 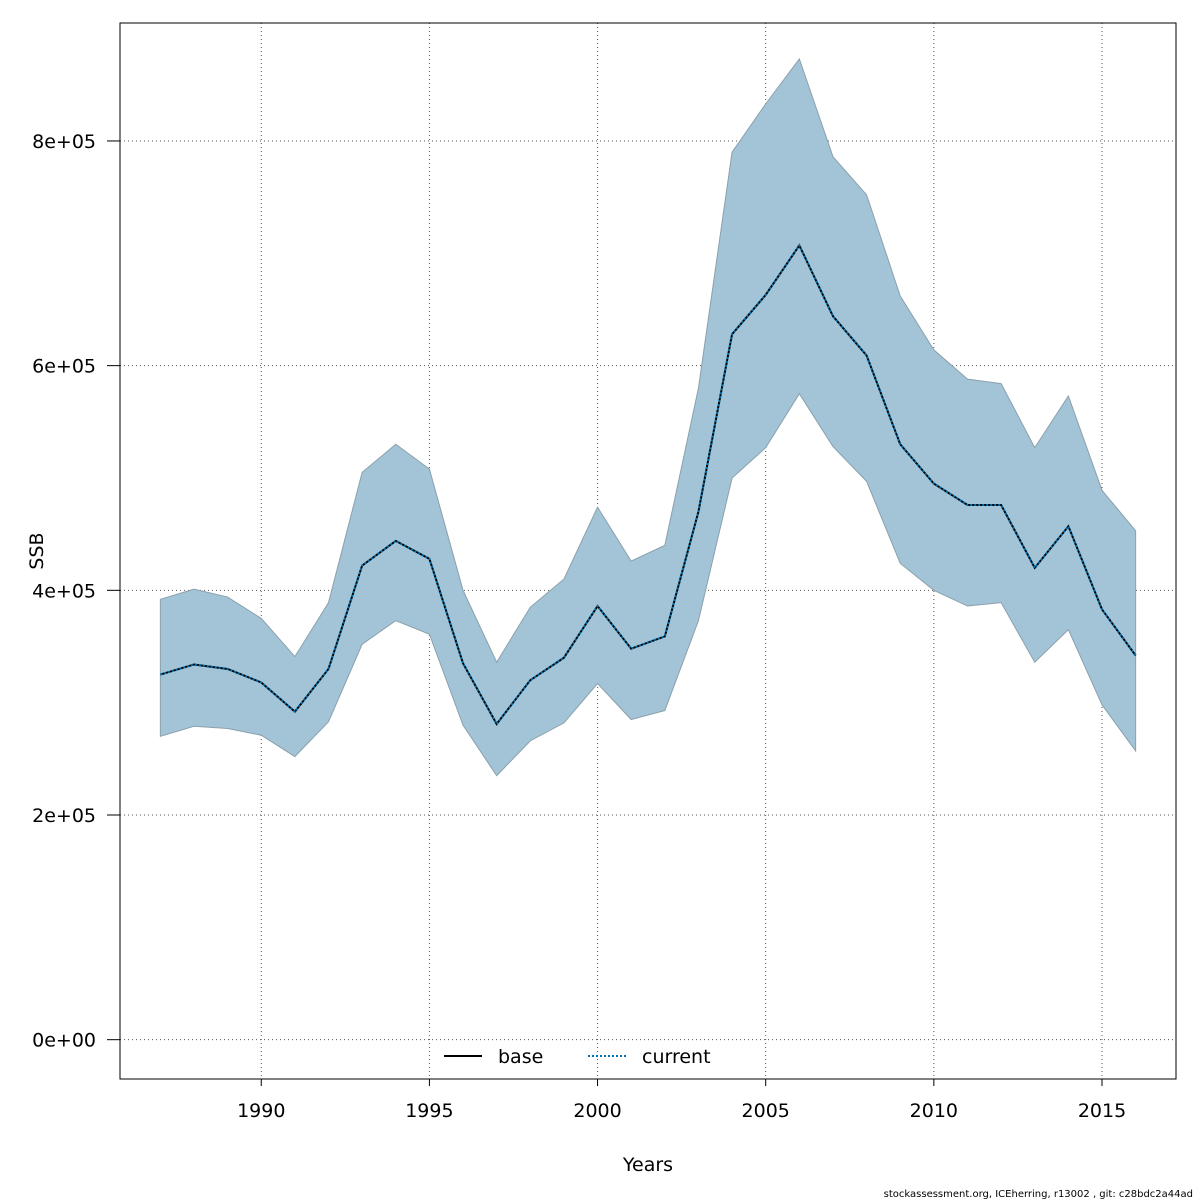 What do you see at coordinates (597, 1111) in the screenshot?
I see `x-tick-label: 2000` at bounding box center [597, 1111].